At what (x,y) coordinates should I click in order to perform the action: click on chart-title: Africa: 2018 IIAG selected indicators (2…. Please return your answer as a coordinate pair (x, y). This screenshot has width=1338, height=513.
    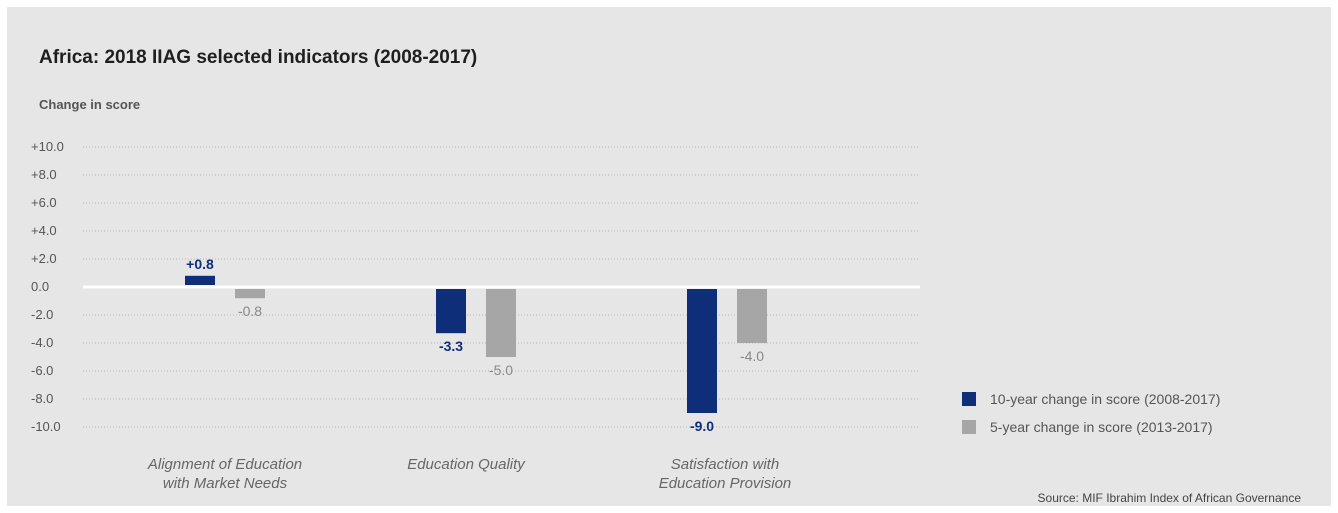
    Looking at the image, I should click on (258, 57).